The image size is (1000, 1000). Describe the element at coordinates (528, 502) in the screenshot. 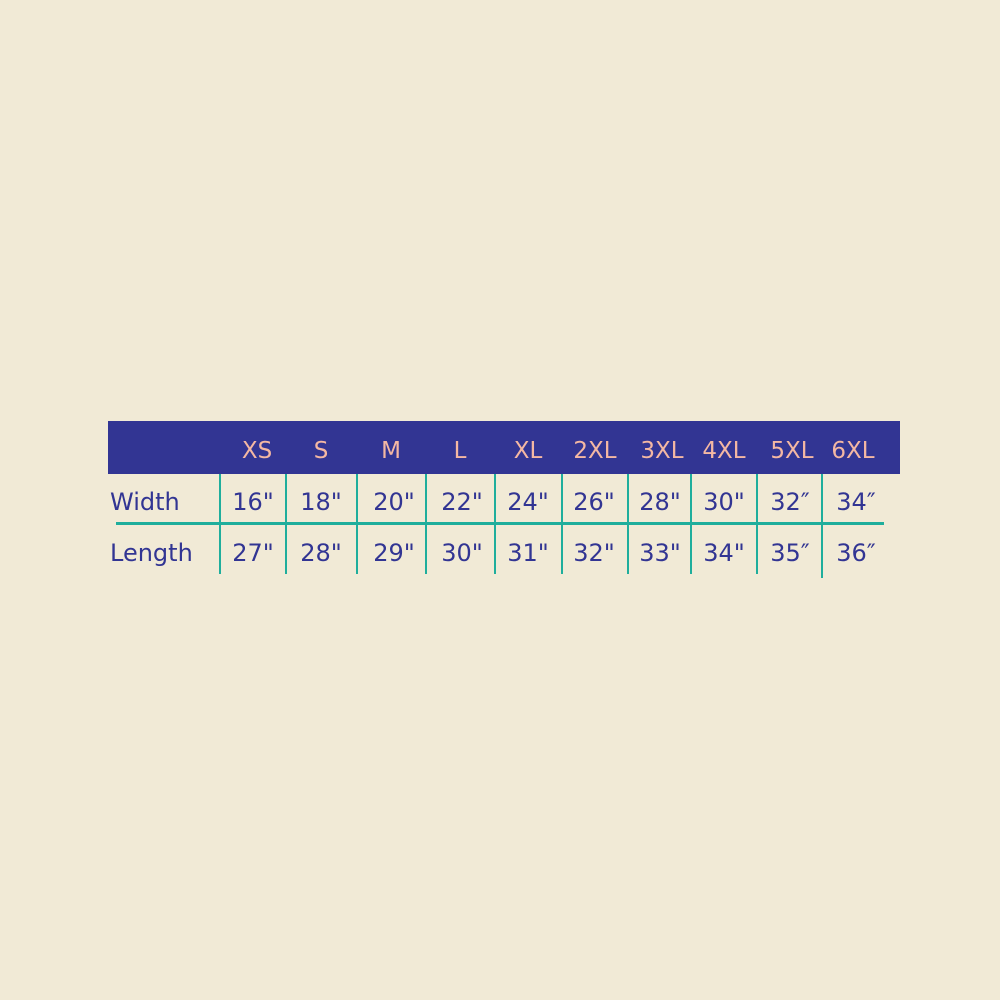

I see `measurement-cell: 24"` at that location.